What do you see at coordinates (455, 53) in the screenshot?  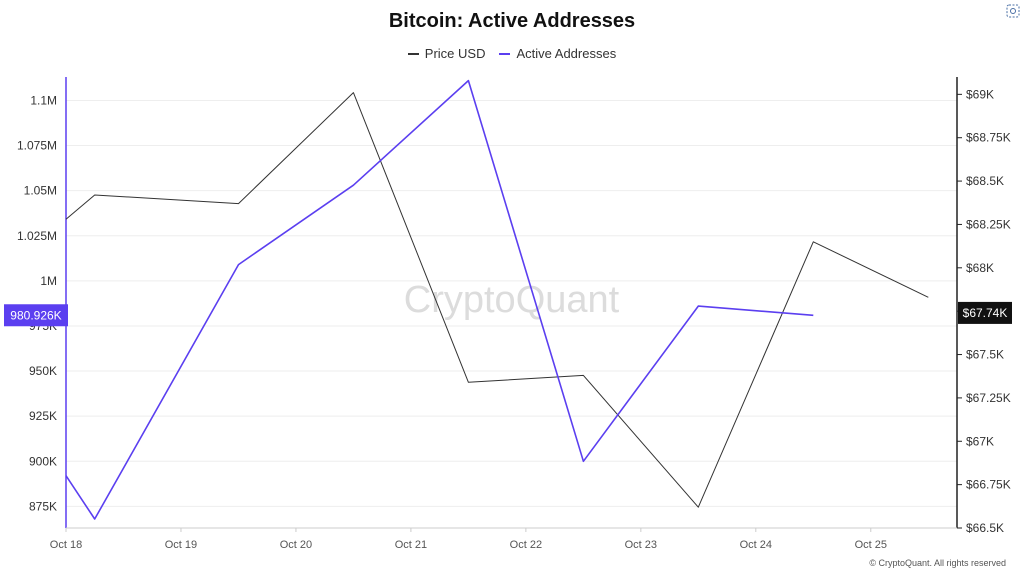 I see `legend-label-price: Price USD` at bounding box center [455, 53].